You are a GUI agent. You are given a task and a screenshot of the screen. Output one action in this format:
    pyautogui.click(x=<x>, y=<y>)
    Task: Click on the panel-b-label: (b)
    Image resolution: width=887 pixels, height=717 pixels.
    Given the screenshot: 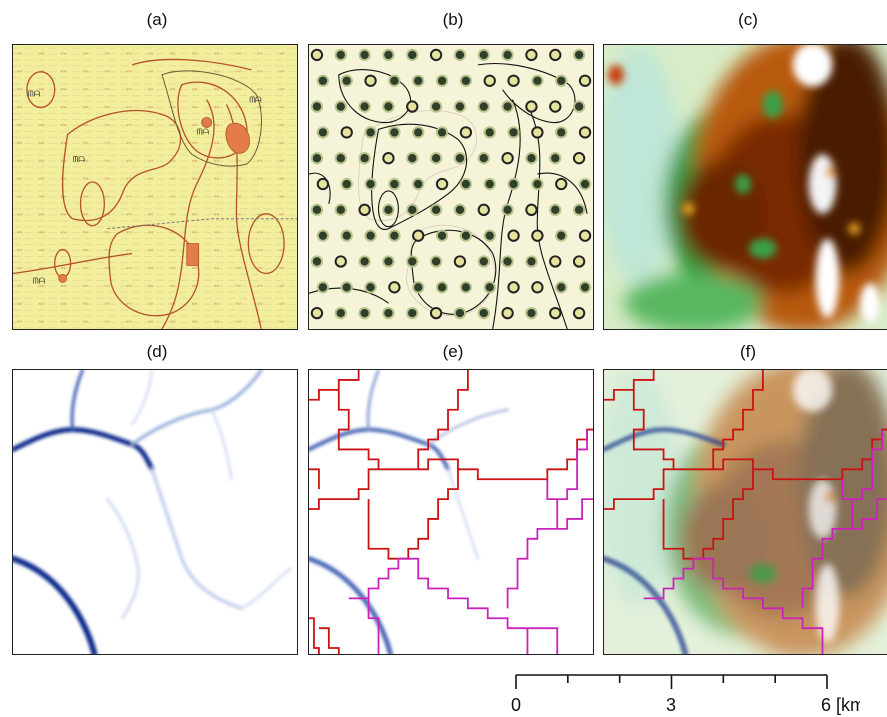 What is the action you would take?
    pyautogui.click(x=453, y=19)
    